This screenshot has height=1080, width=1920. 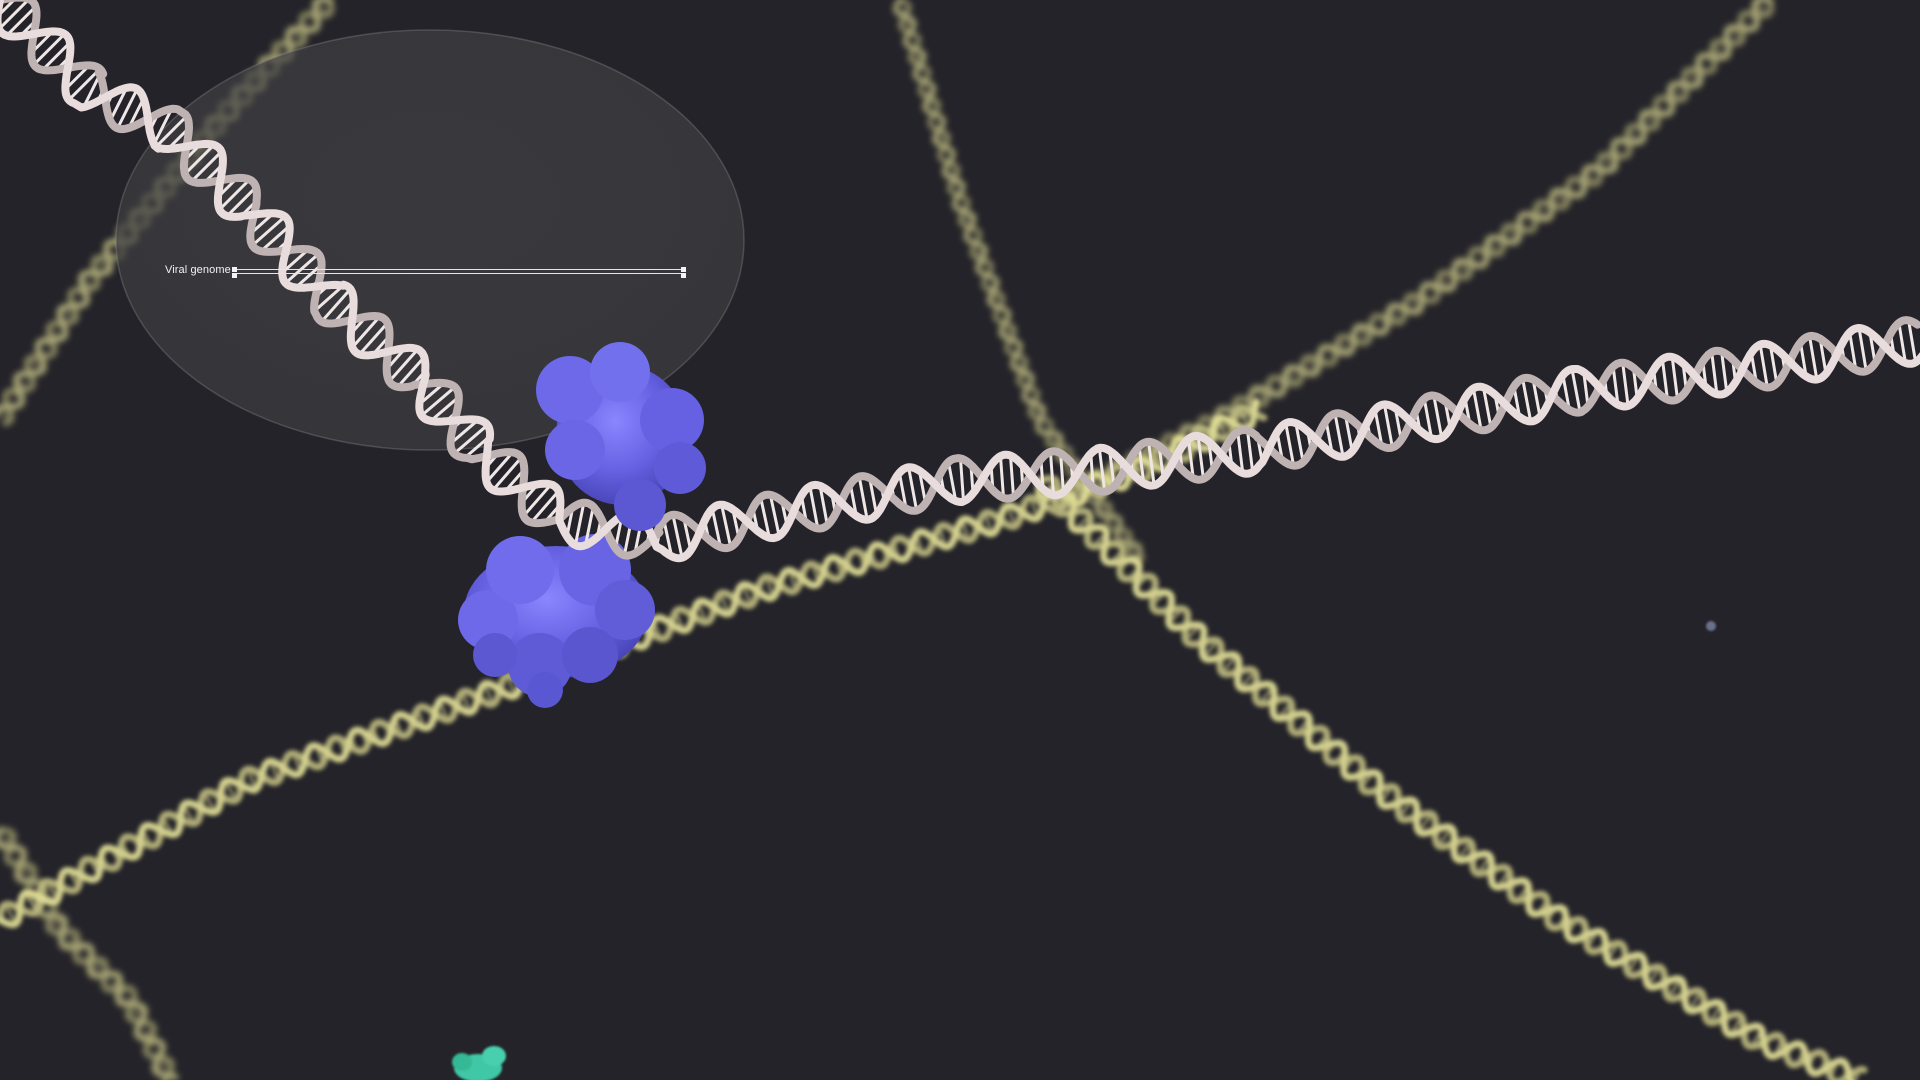 I want to click on protein-complex-upper, so click(x=621, y=436).